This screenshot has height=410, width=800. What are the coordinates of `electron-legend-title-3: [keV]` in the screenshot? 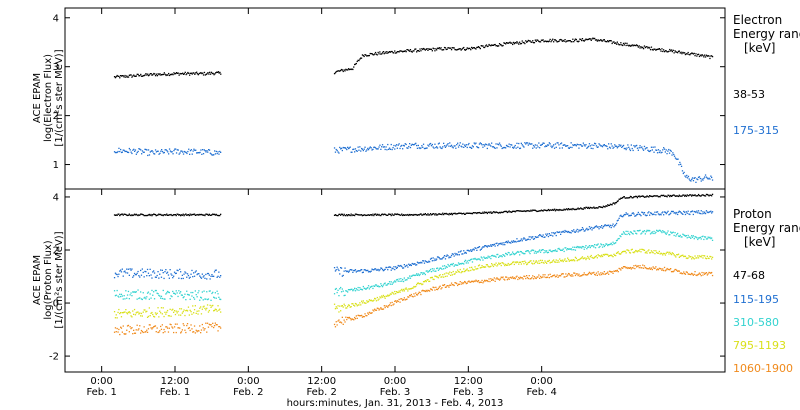 It's located at (759, 48).